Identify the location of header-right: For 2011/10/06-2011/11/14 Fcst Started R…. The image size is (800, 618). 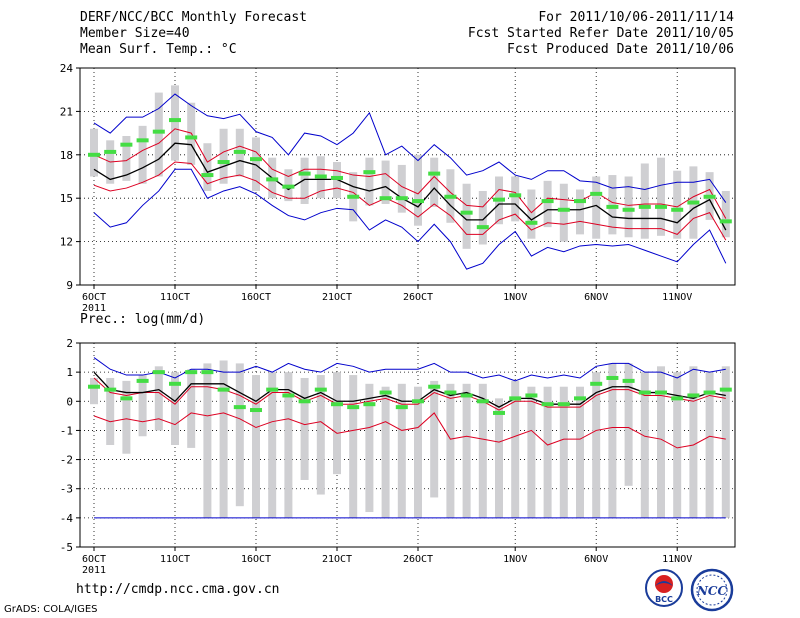
(601, 34).